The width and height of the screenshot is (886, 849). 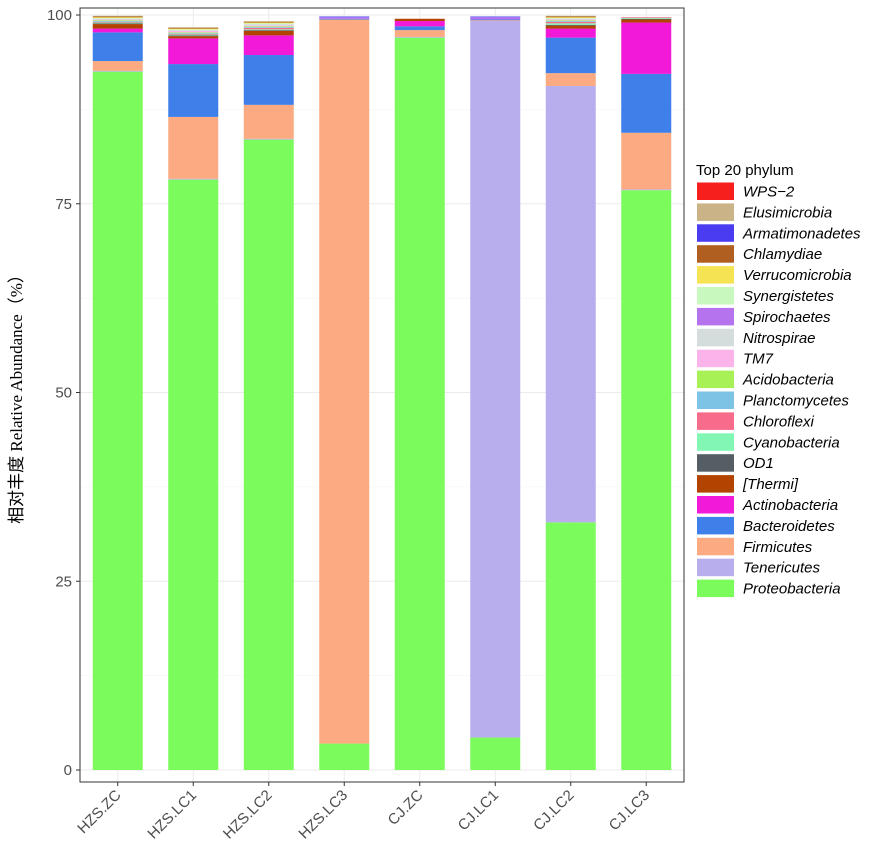 I want to click on bar-segment-HZS.LC1-Cyanobacteria, so click(x=193, y=35).